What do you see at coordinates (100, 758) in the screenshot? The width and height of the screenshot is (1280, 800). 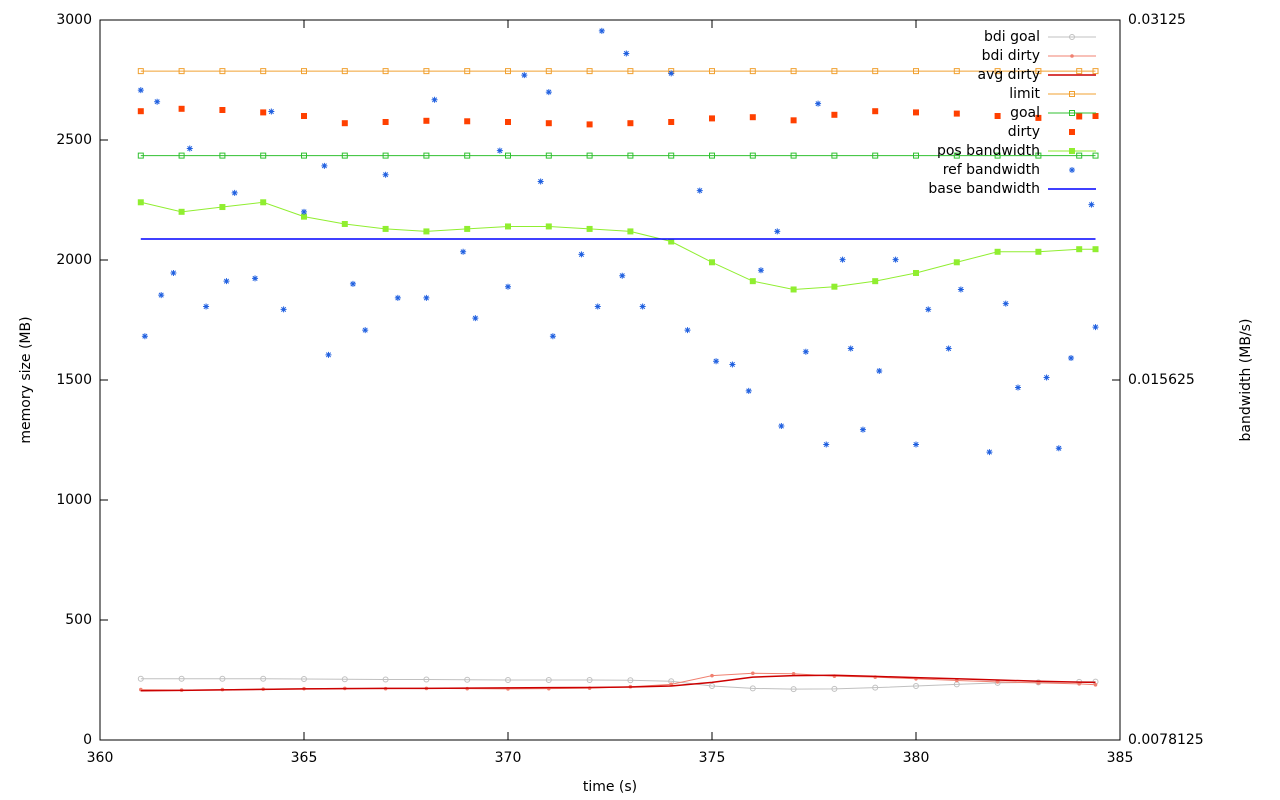 I see `x-tick-label: 360` at bounding box center [100, 758].